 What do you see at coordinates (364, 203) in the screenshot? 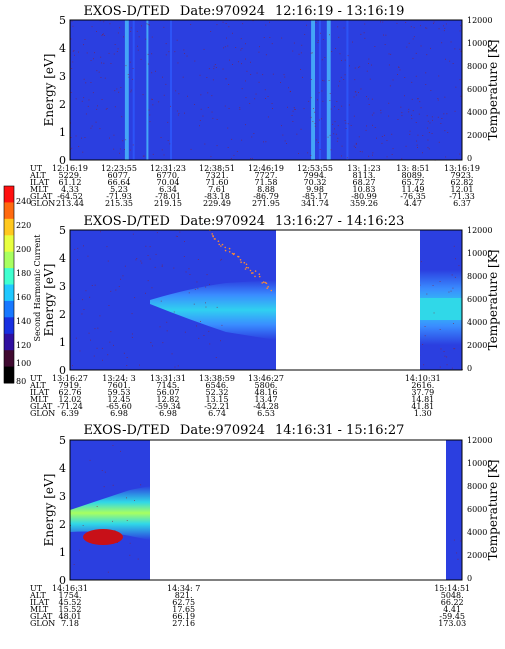
I see `panel-1-eph-value: 359.26` at bounding box center [364, 203].